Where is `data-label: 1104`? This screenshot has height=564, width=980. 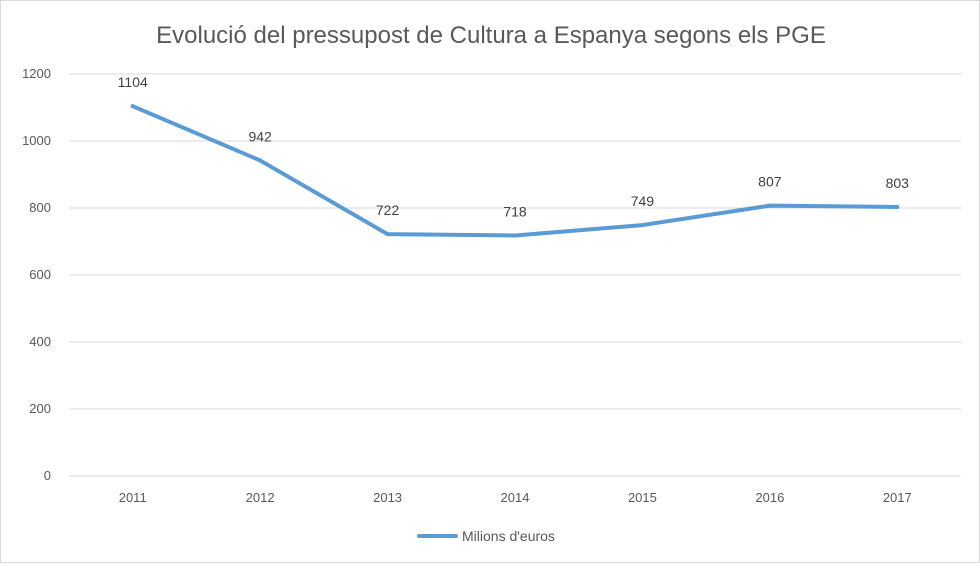
data-label: 1104 is located at coordinates (133, 82).